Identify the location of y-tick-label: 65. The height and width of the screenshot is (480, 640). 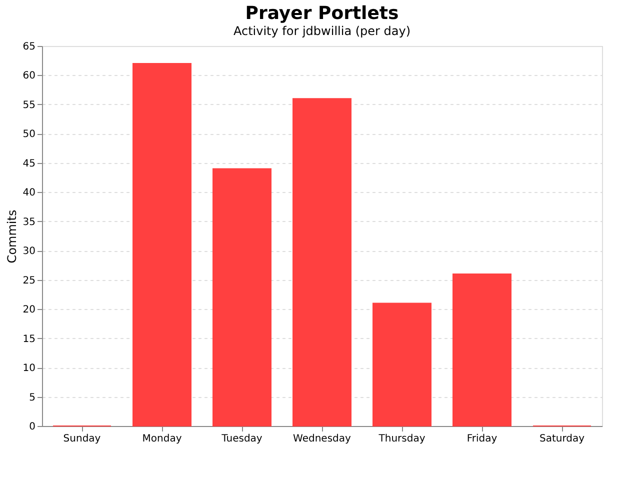
(29, 47).